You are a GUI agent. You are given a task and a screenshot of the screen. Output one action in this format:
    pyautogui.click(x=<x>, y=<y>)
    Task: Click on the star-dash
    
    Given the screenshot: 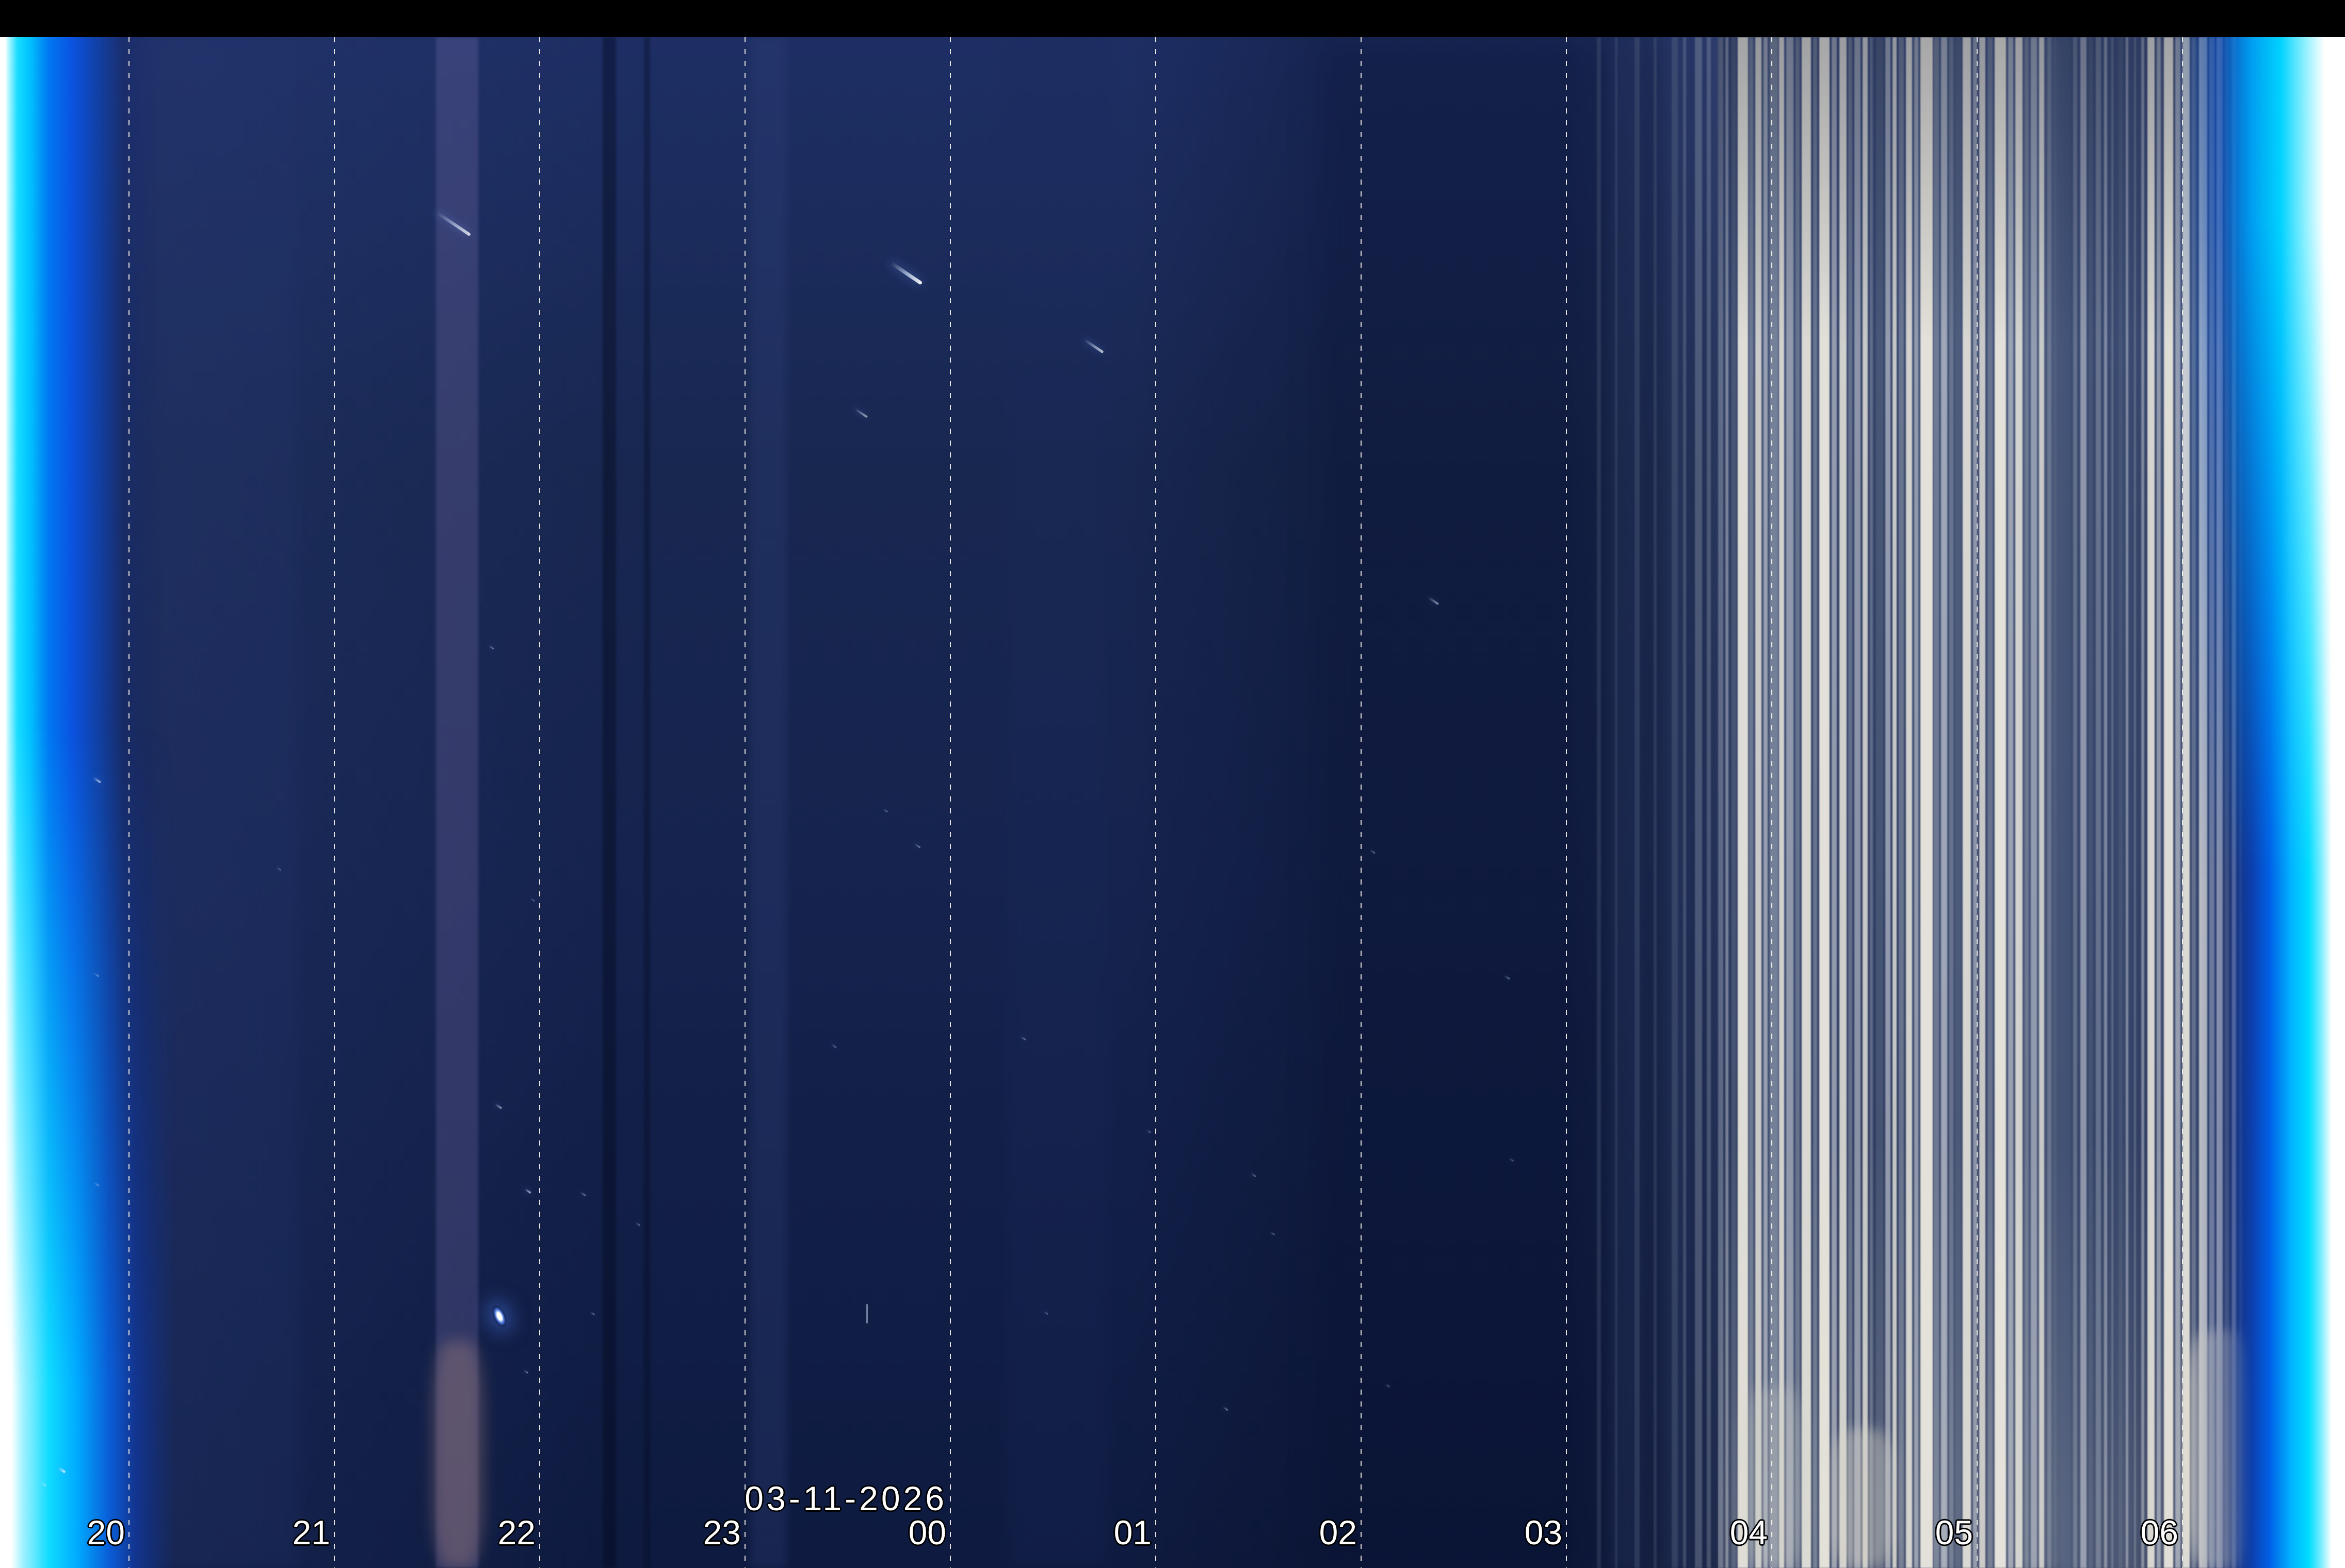 What is the action you would take?
    pyautogui.click(x=867, y=1314)
    